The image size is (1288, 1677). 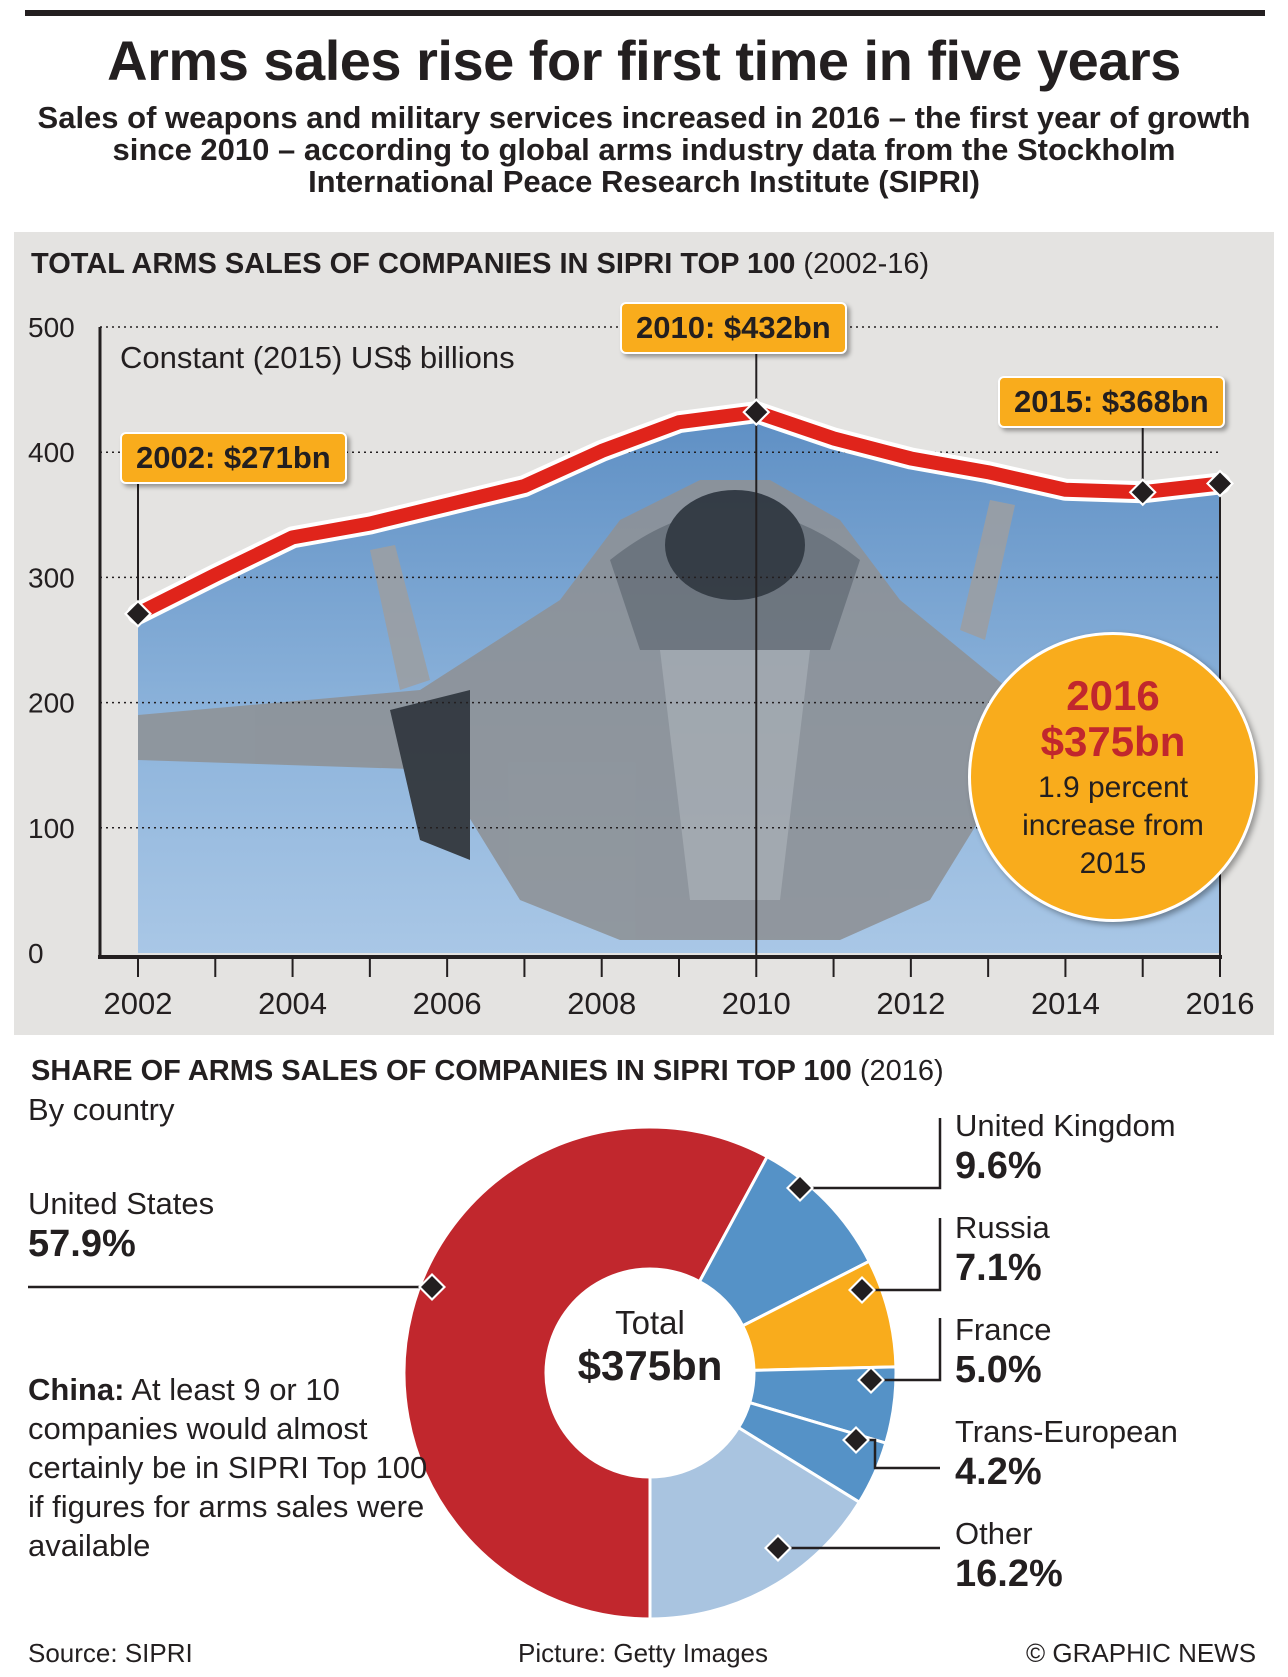 I want to click on label-france-name: France, so click(x=1003, y=1329).